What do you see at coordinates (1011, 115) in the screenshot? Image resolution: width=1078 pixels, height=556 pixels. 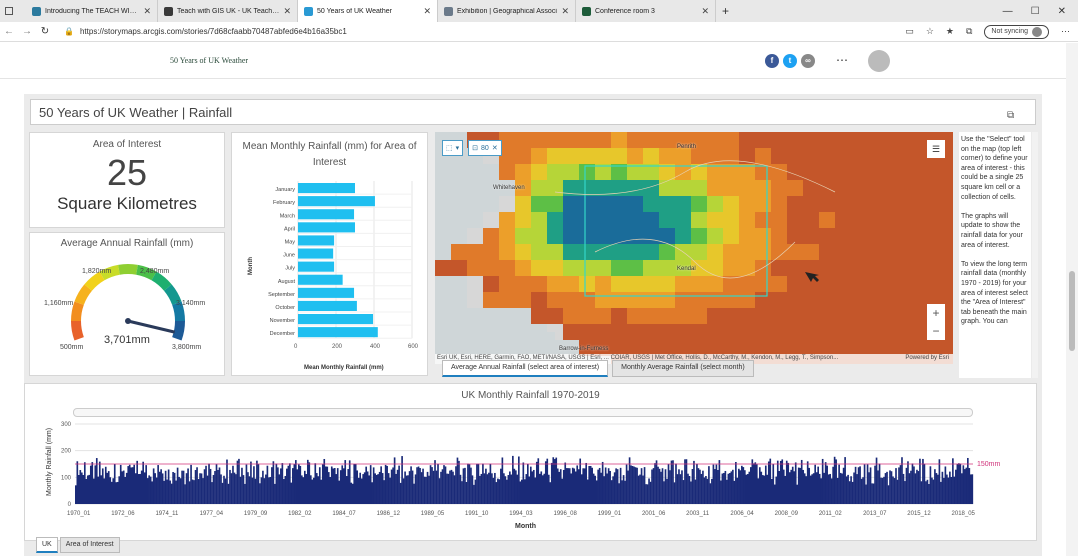 I see `fullscreen-icon: ⧉` at bounding box center [1011, 115].